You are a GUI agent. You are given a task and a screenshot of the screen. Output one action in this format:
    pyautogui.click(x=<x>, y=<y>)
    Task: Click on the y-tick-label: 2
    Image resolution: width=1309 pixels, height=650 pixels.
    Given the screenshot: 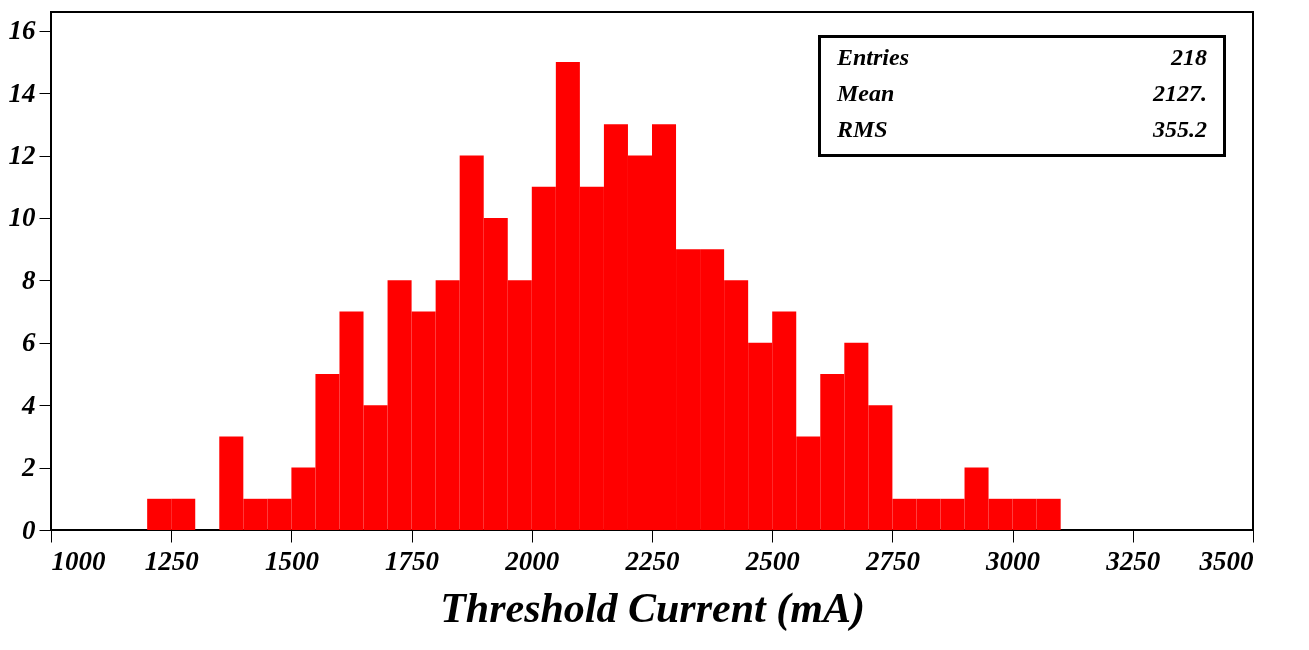 What is the action you would take?
    pyautogui.click(x=28, y=467)
    